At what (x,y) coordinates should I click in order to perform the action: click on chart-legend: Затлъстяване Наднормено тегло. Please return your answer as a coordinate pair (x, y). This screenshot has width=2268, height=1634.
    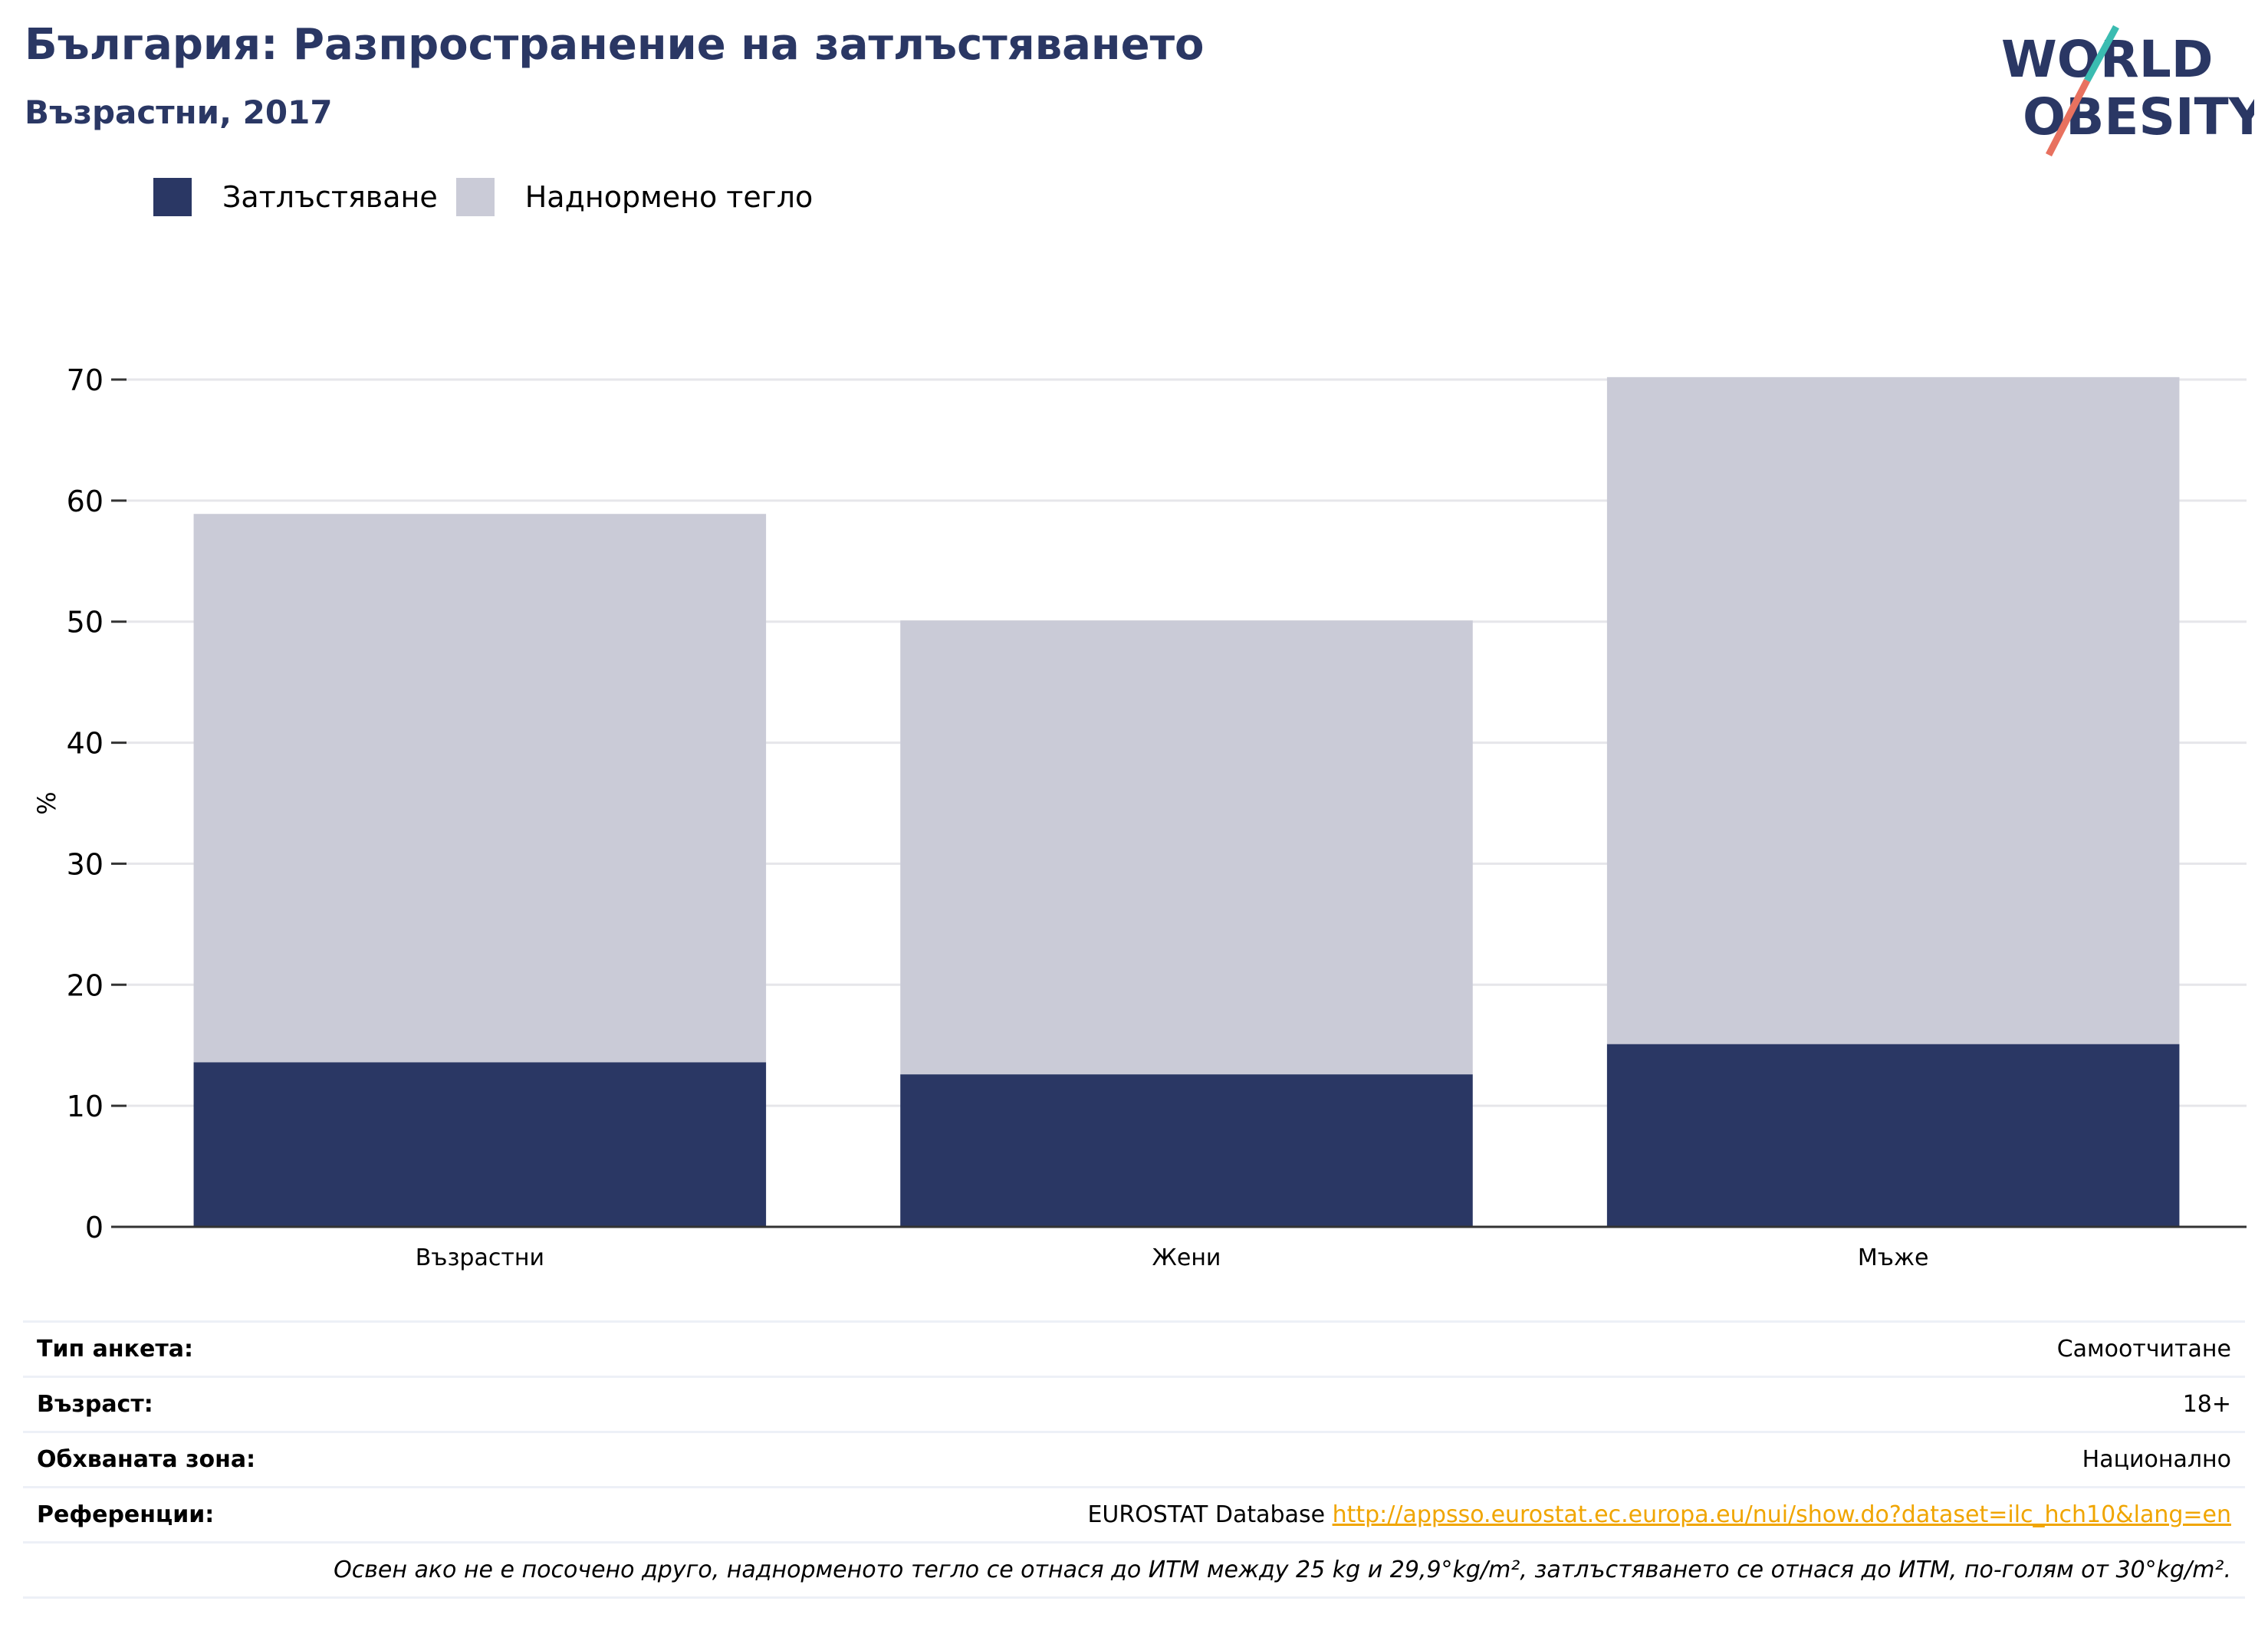
    Looking at the image, I should click on (492, 197).